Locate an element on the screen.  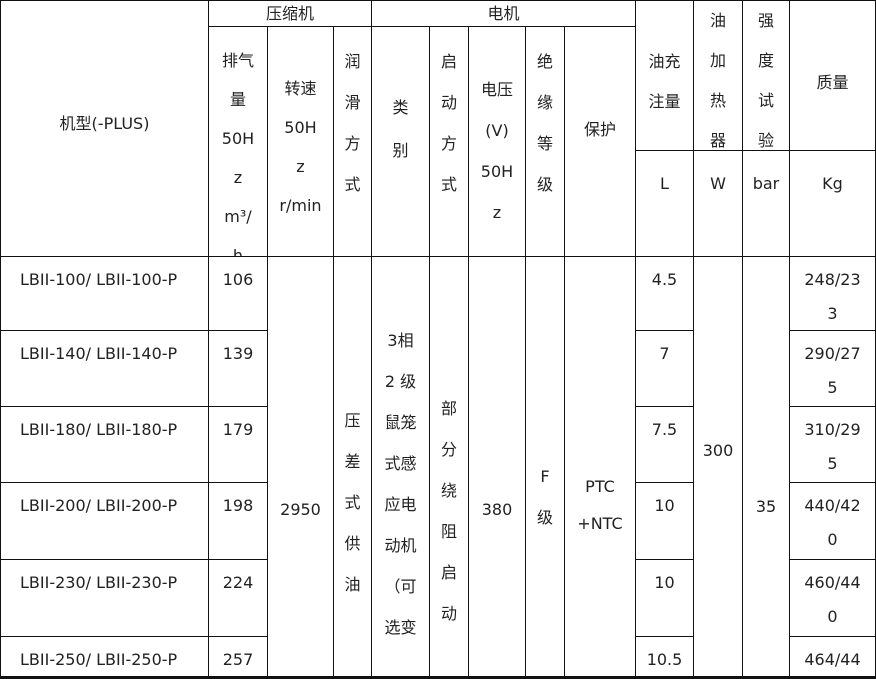
header-motor-type: 类 别 is located at coordinates (400, 141).